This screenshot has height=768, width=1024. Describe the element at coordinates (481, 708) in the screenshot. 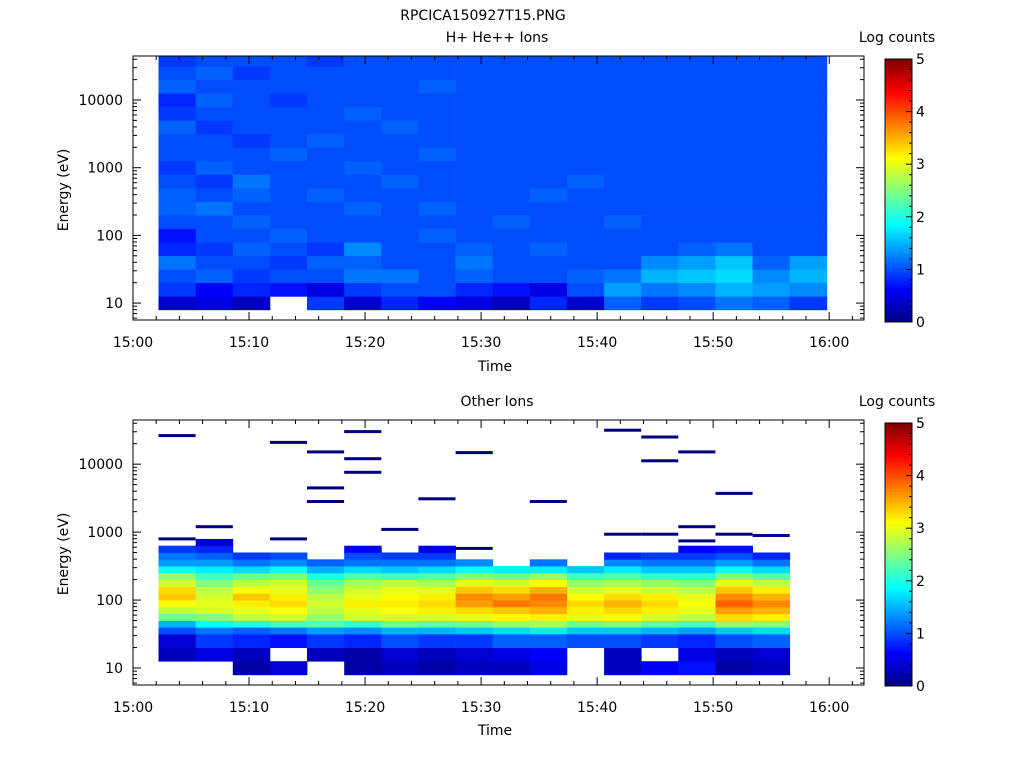

I see `x-tick-label: 15:30` at that location.